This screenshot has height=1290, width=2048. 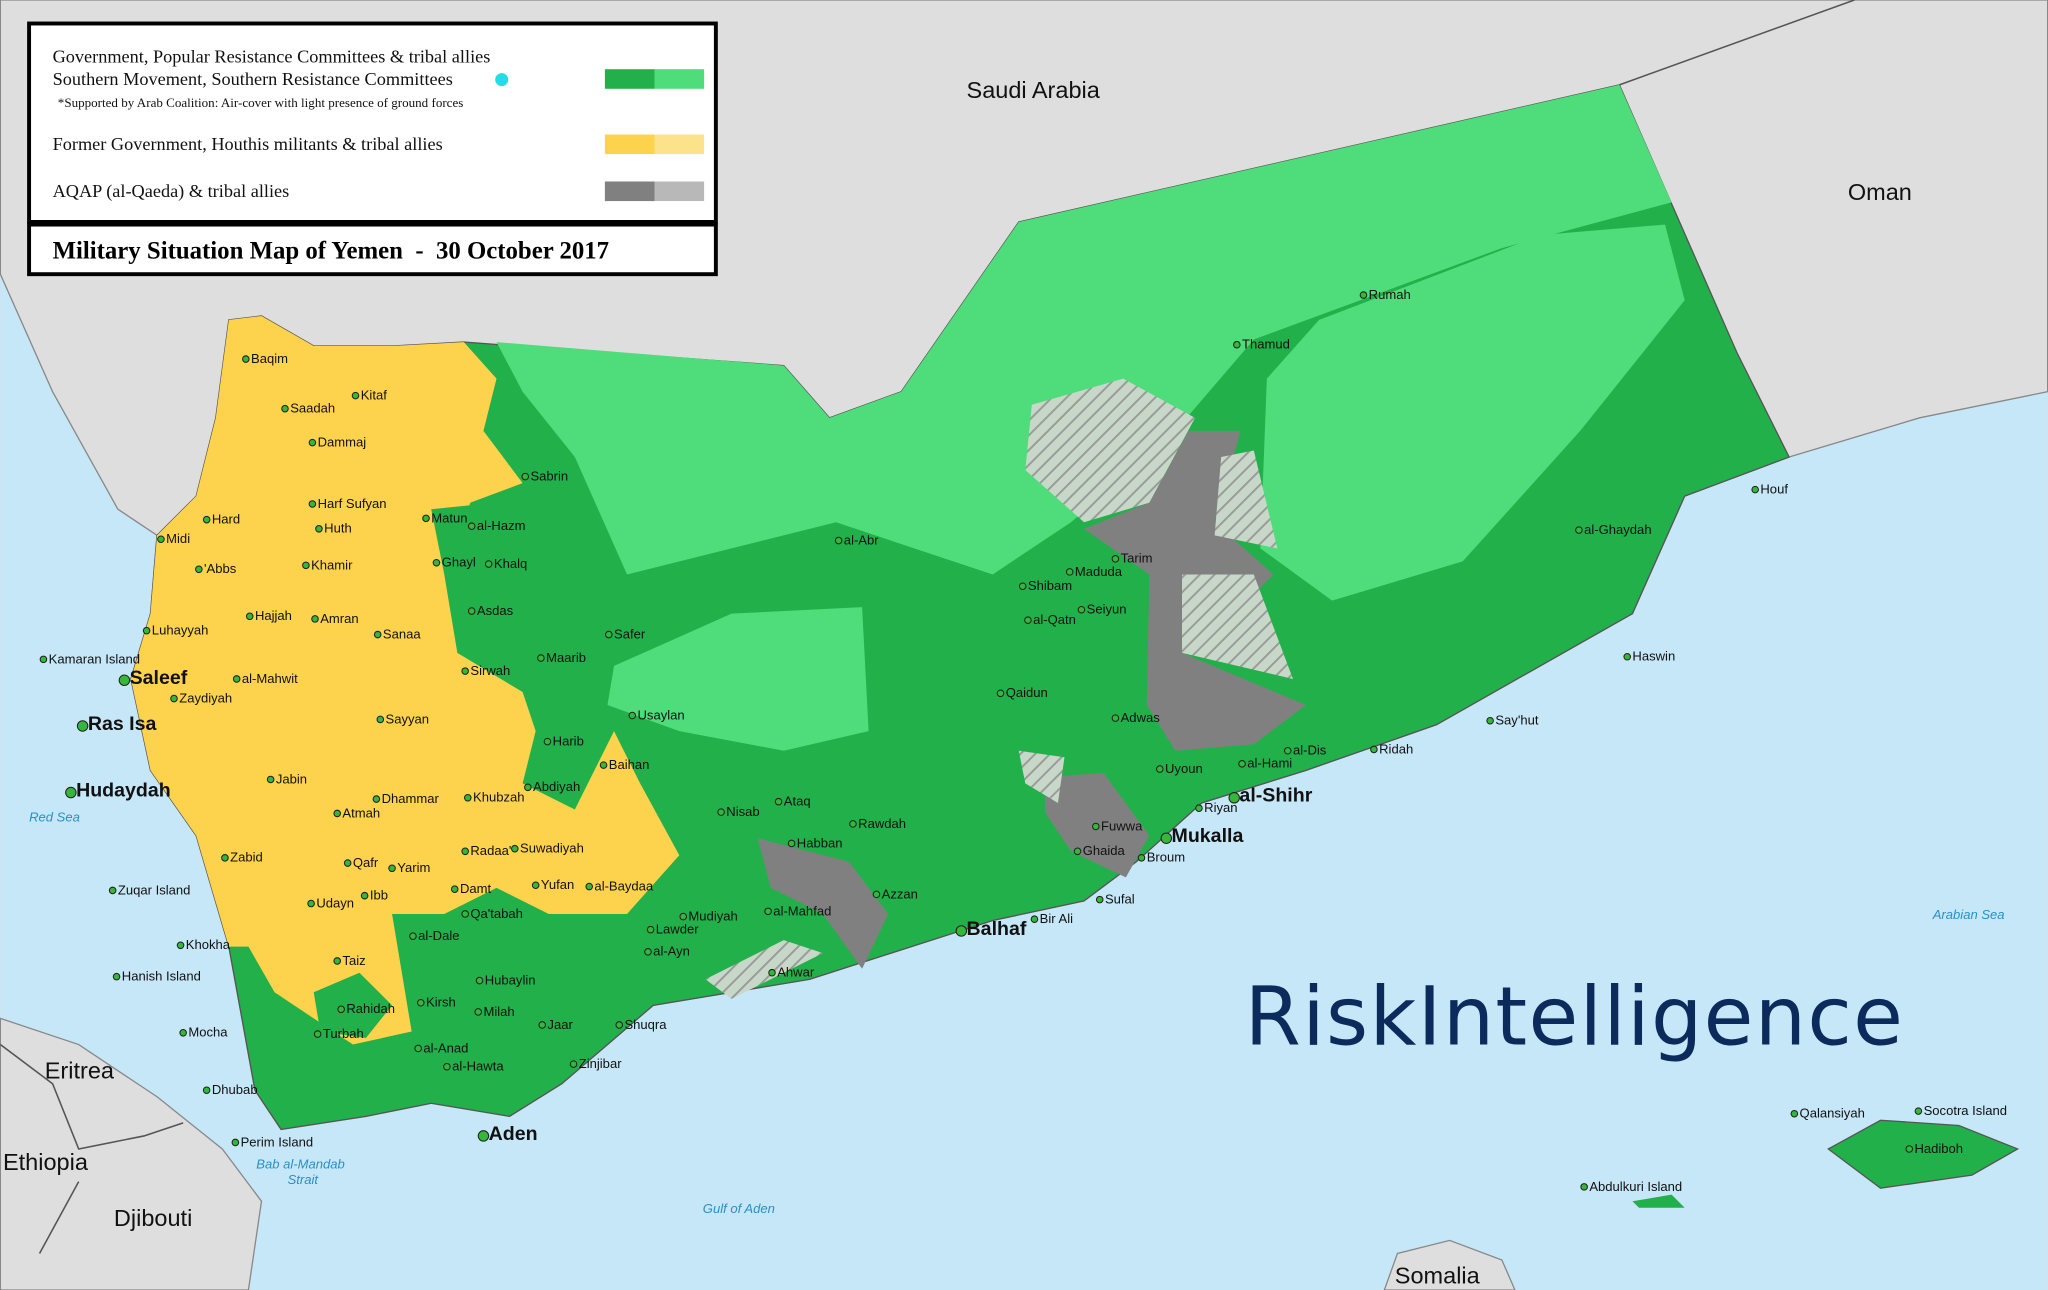 What do you see at coordinates (1184, 768) in the screenshot?
I see `place-label-uyoun: Uyoun` at bounding box center [1184, 768].